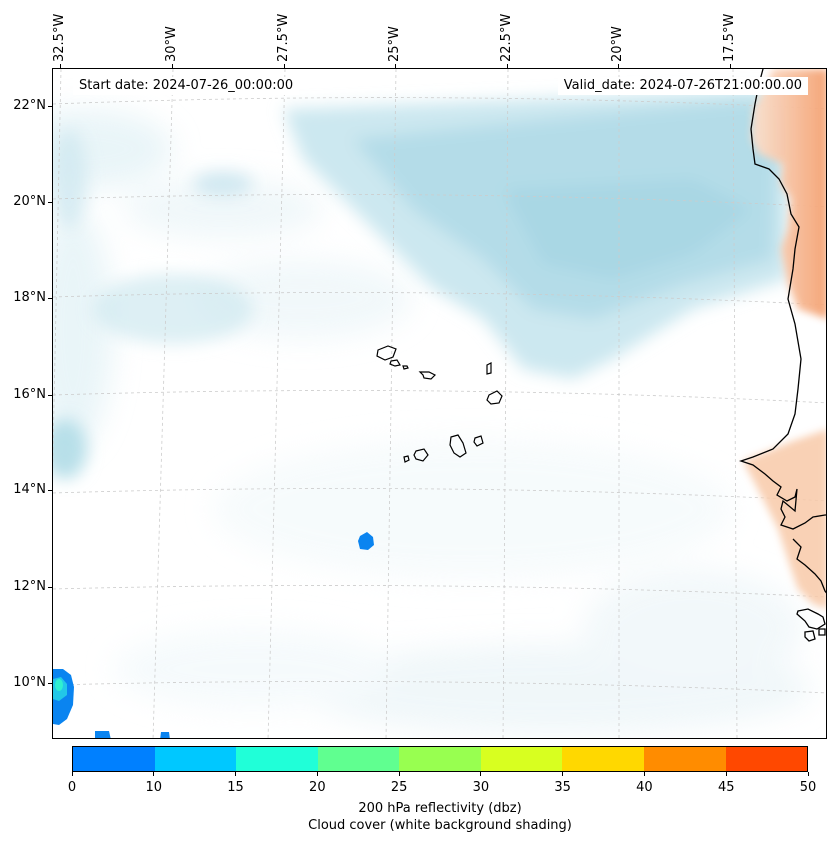  Describe the element at coordinates (458, 446) in the screenshot. I see `island-santiago` at that location.